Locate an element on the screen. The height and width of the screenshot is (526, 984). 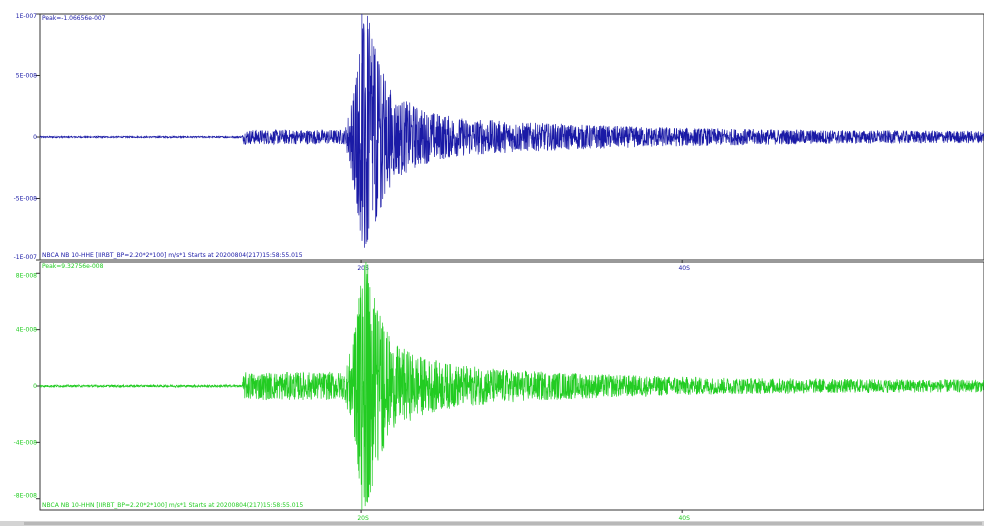
y-tick-label: 5E-008 is located at coordinates (26, 76).